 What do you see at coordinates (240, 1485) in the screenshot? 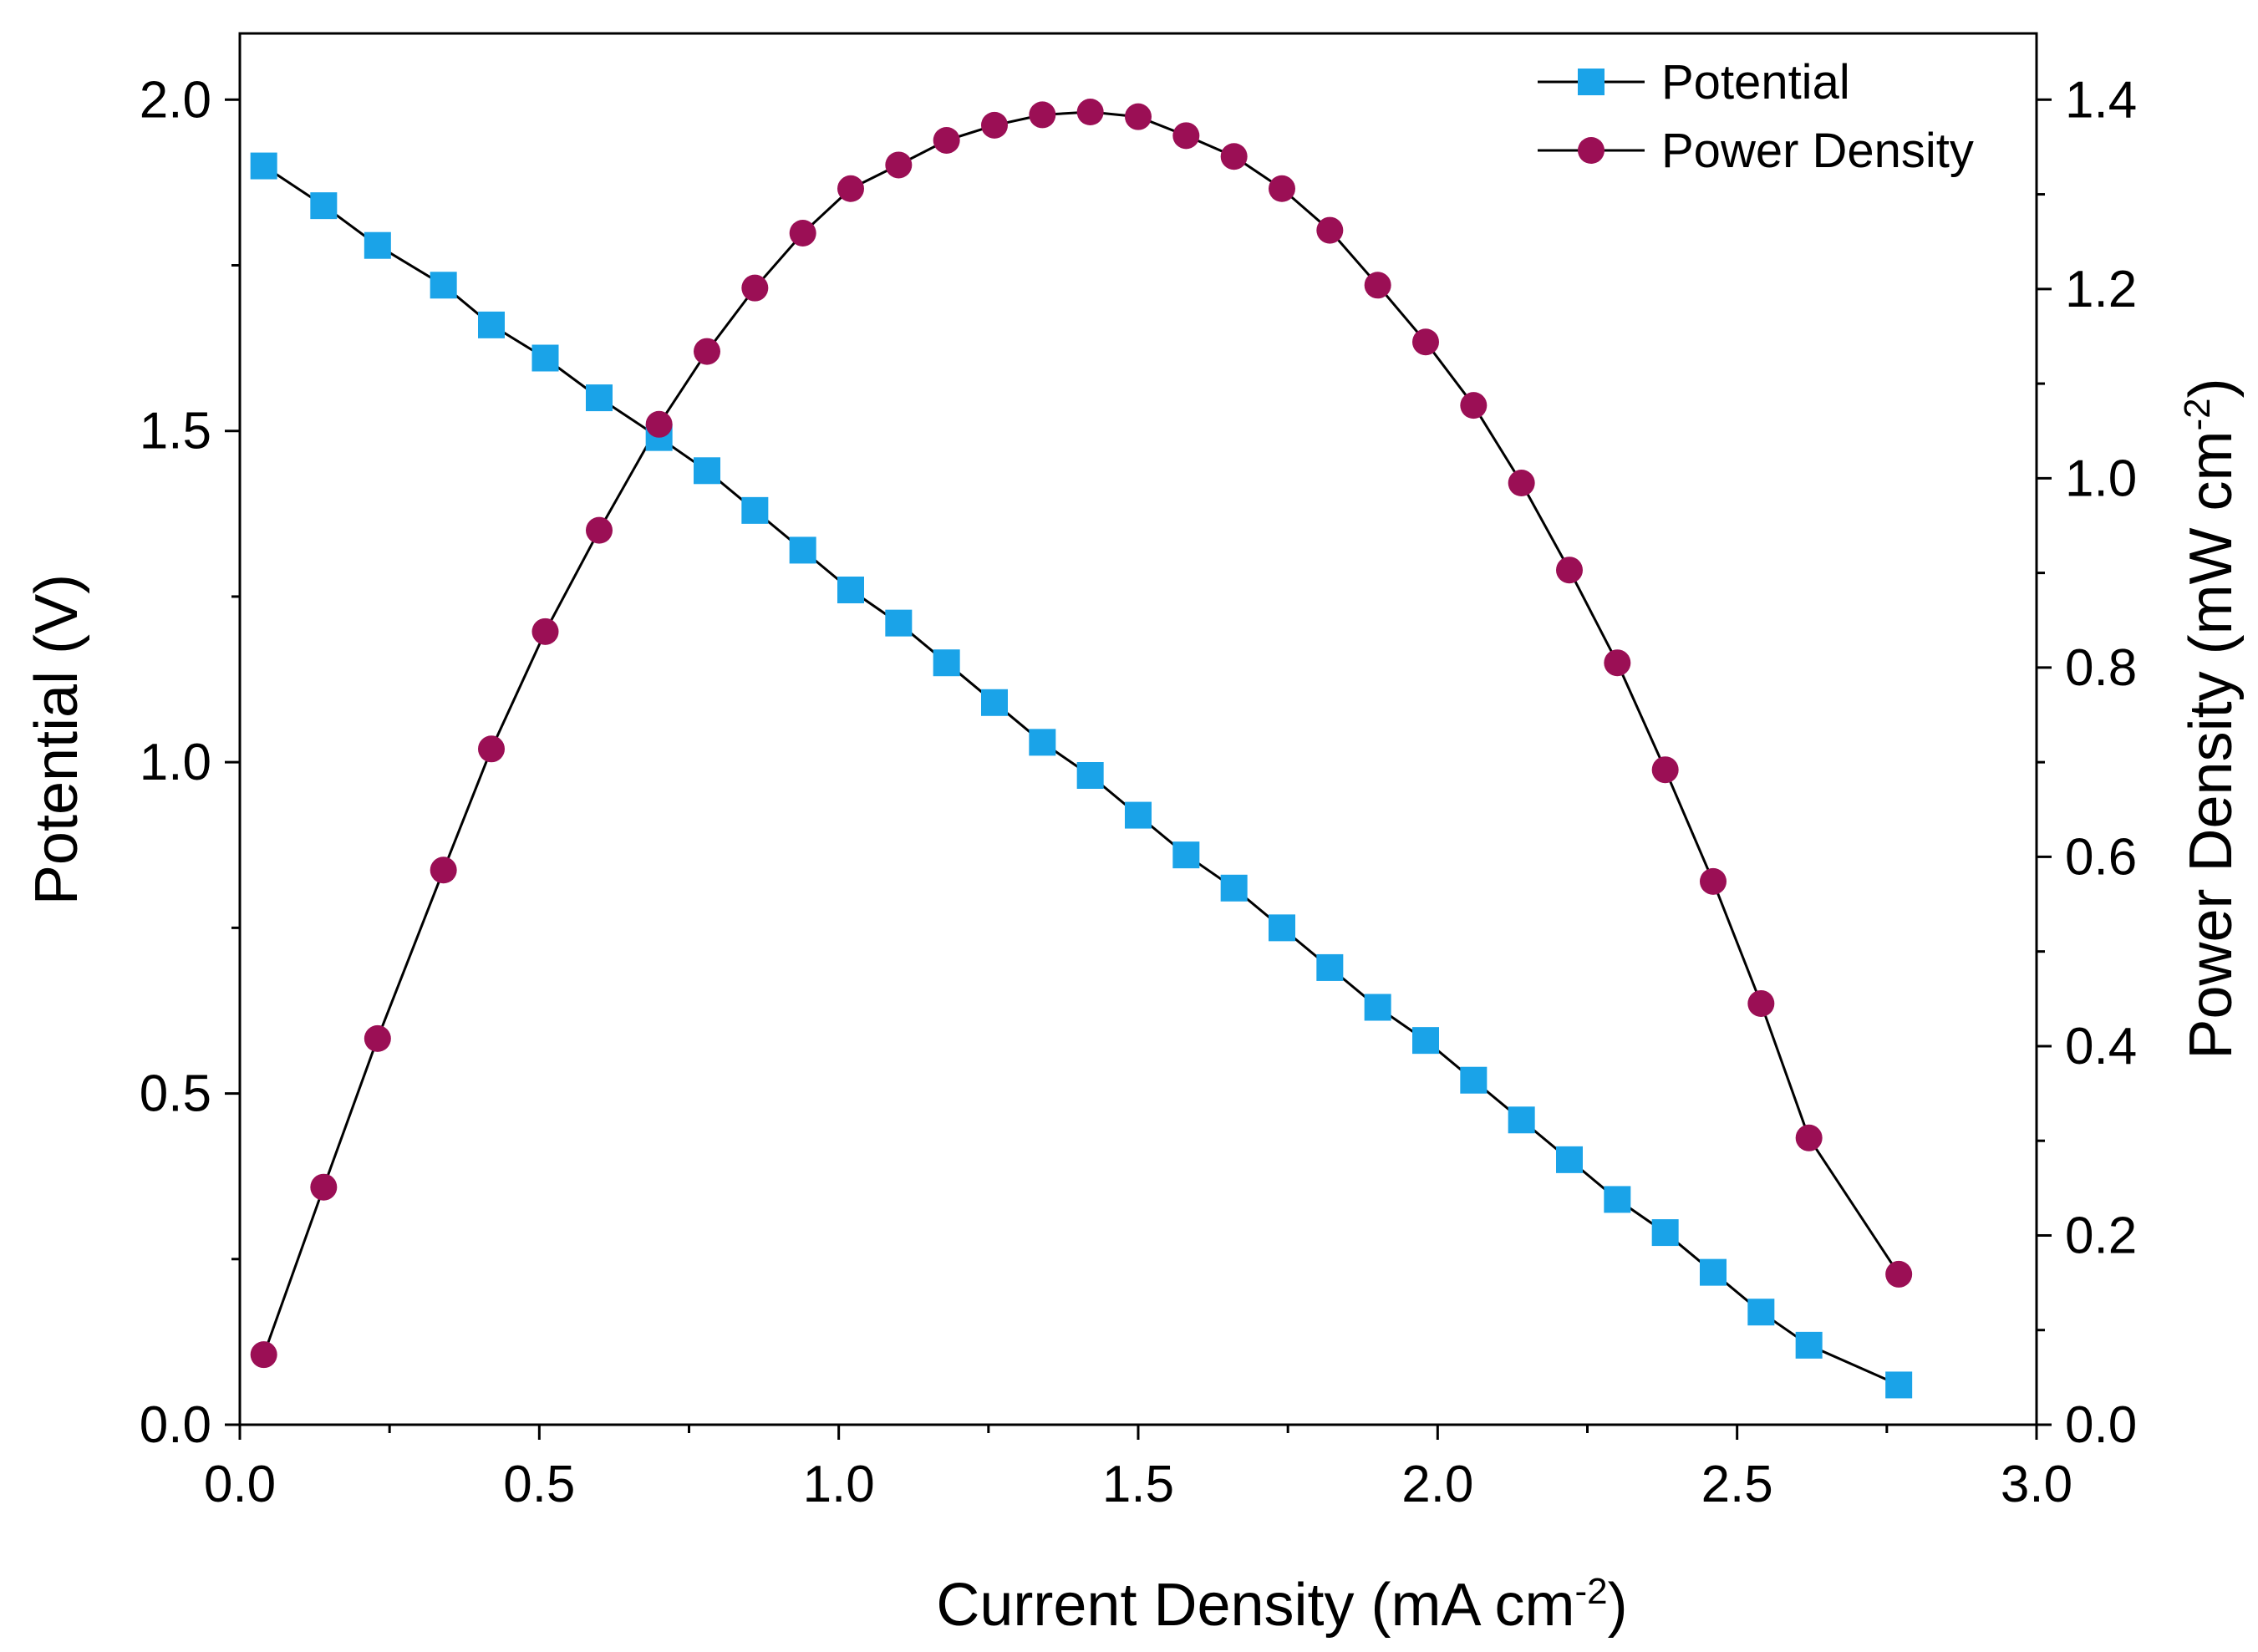
I see `x-tick-label: 0.0` at bounding box center [240, 1485].